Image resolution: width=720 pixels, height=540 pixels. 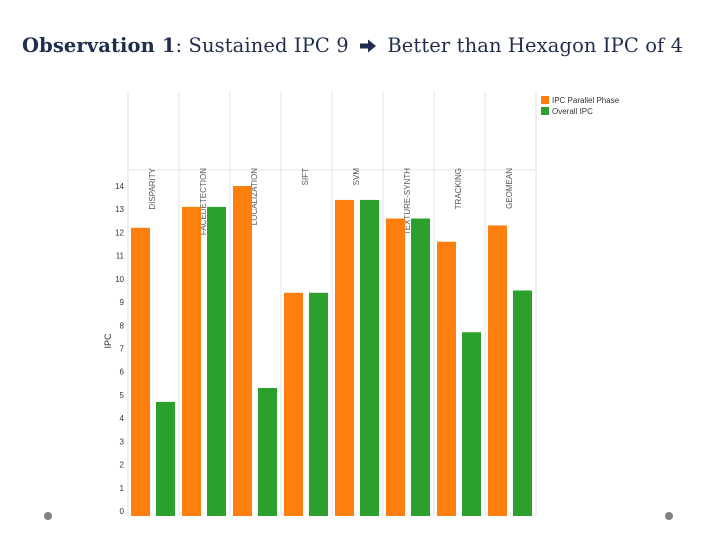 What do you see at coordinates (122, 395) in the screenshot?
I see `y-tick-label: 5` at bounding box center [122, 395].